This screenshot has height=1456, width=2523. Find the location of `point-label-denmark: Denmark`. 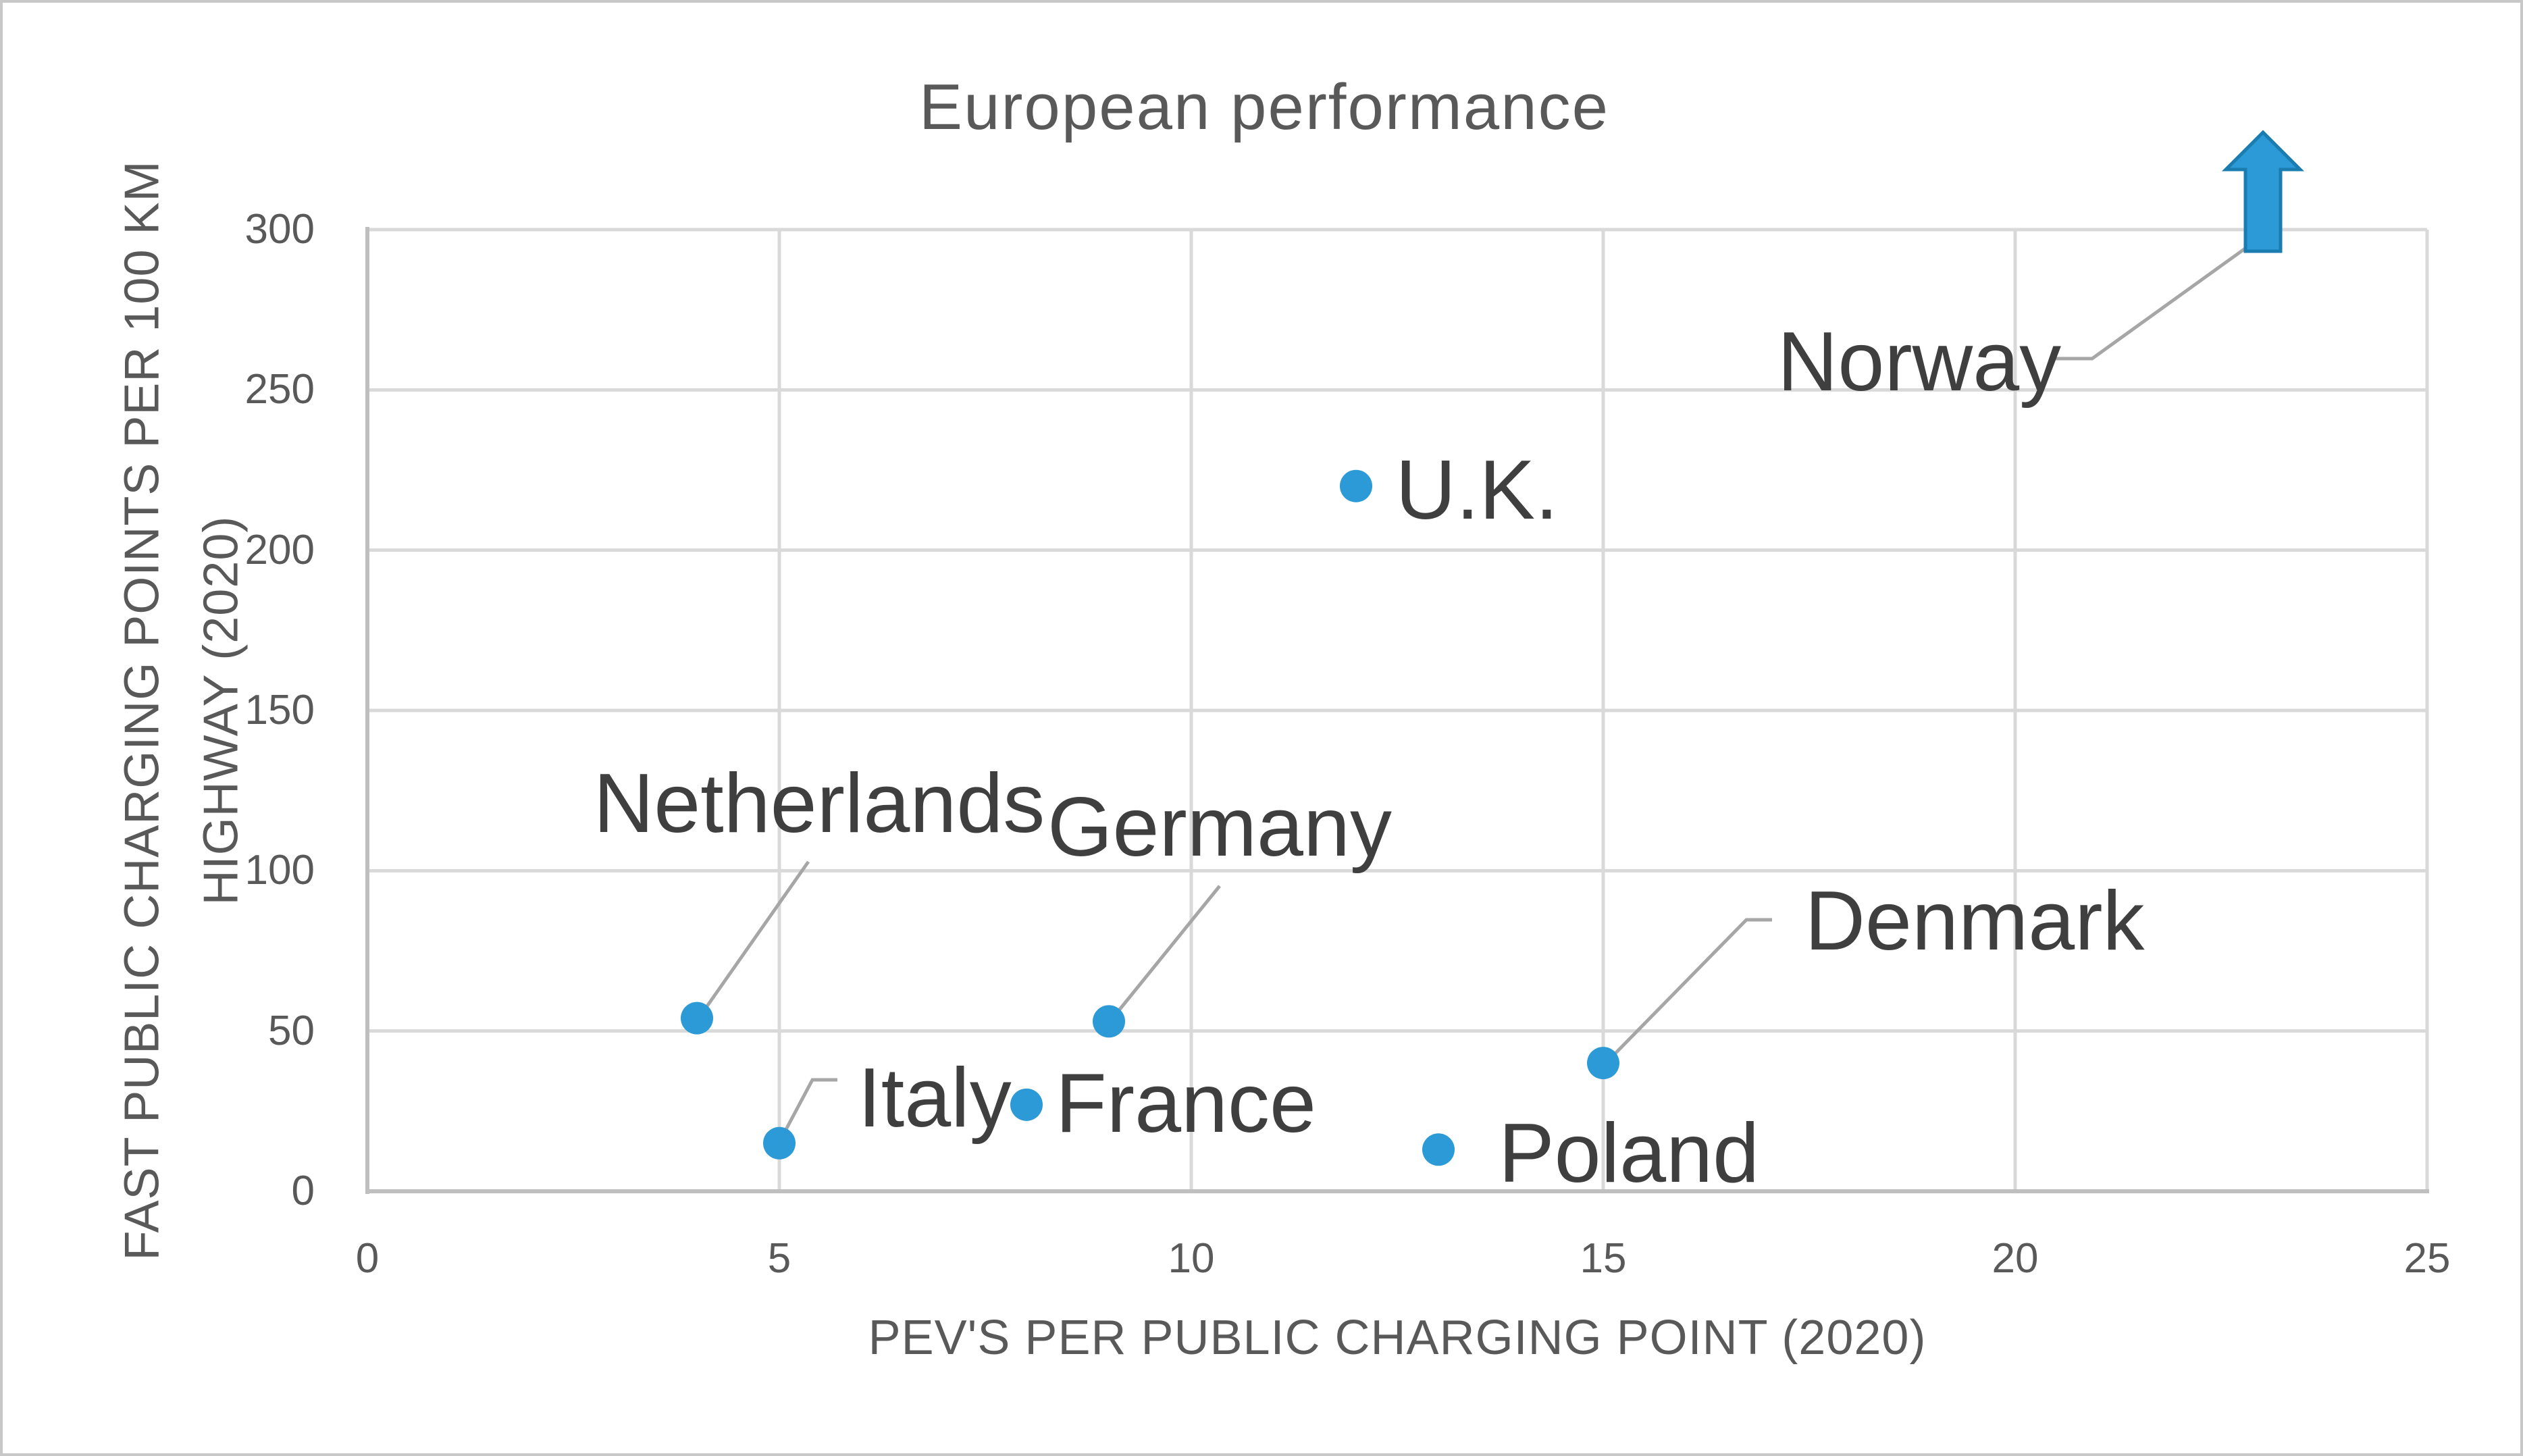

point-label-denmark: Denmark is located at coordinates (1975, 921).